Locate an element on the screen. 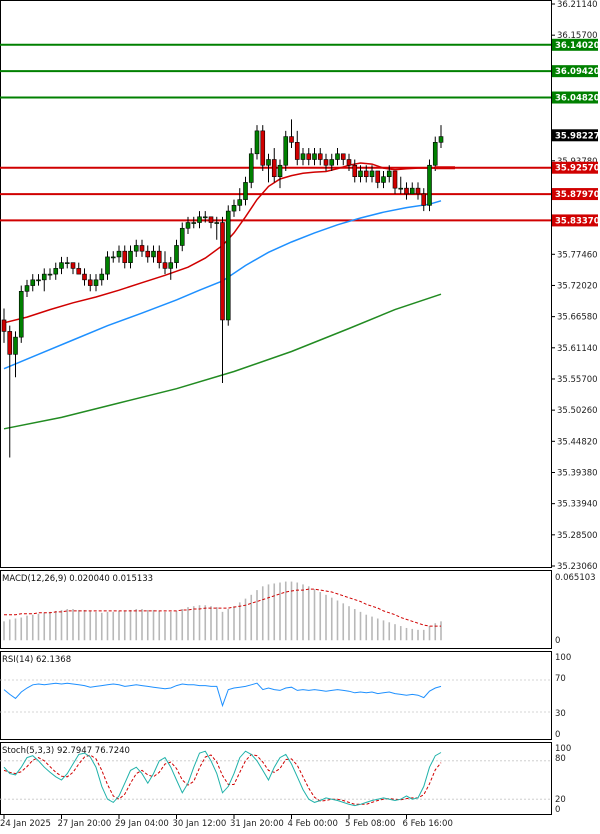 The image size is (600, 834). stoch-d-line is located at coordinates (222, 779).